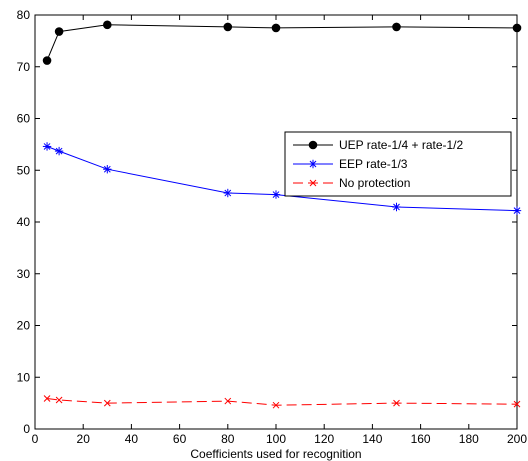 This screenshot has height=461, width=528. I want to click on legend-item: UEP rate-1/4 + rate-1/2, so click(378, 145).